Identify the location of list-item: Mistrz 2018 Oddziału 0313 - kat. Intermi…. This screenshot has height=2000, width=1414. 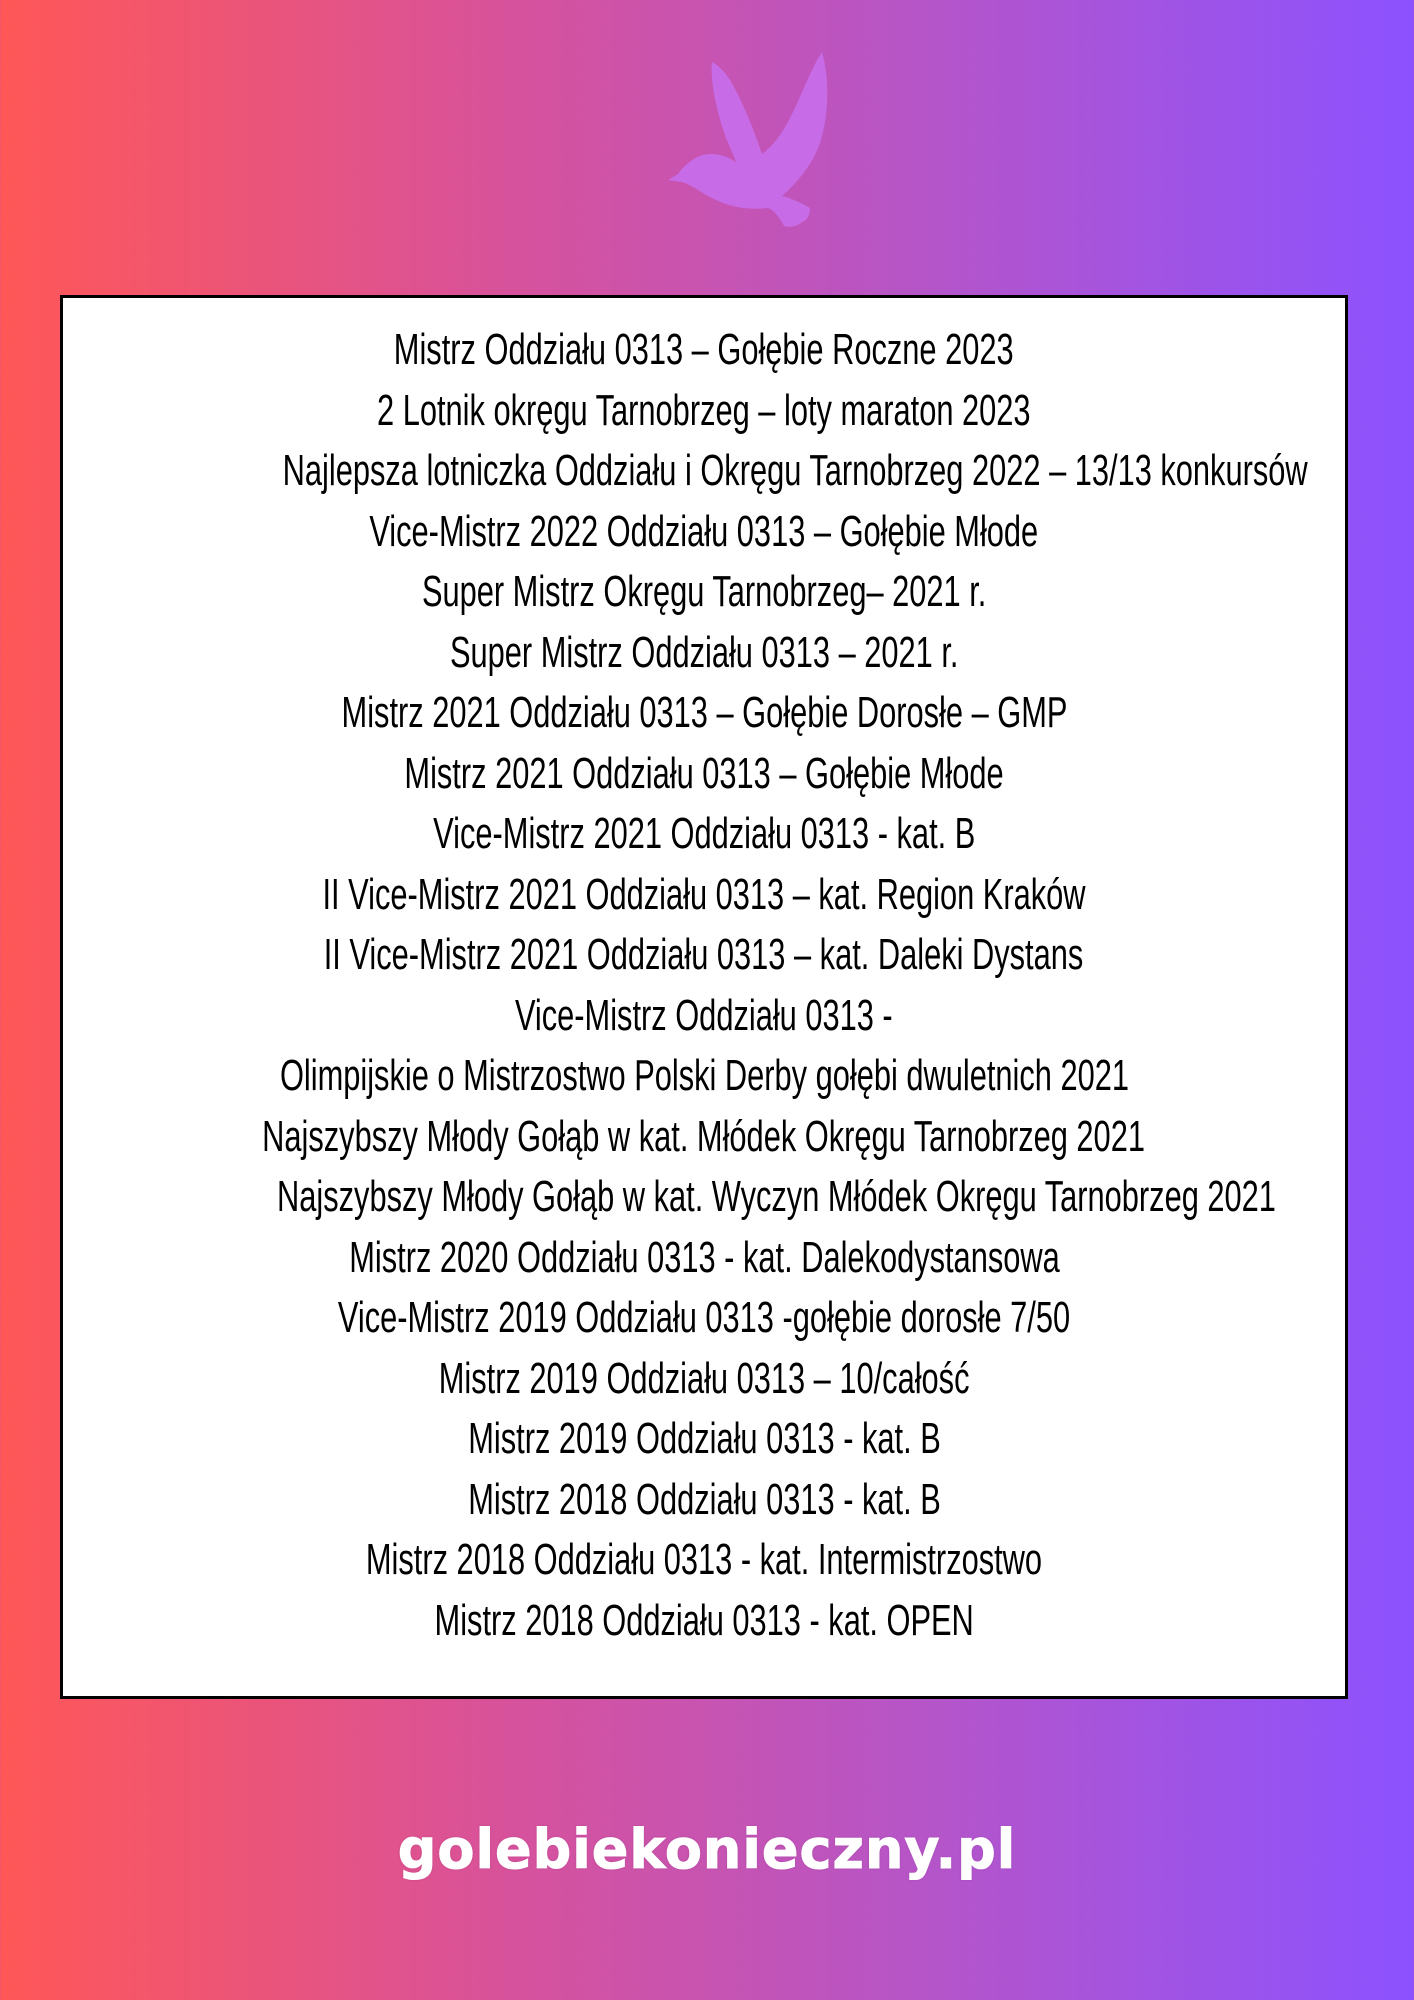
(704, 1559).